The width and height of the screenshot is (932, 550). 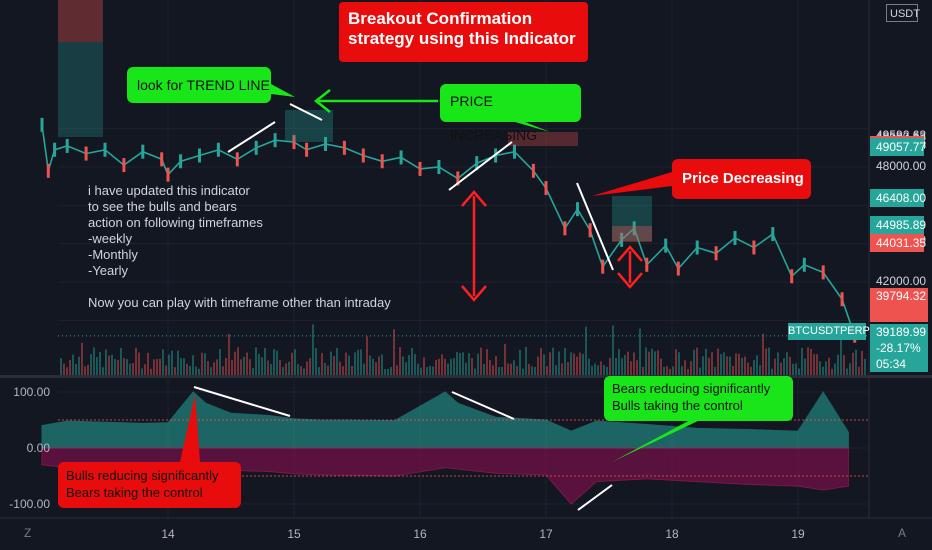 I want to click on timezone-button: Z, so click(x=28, y=533).